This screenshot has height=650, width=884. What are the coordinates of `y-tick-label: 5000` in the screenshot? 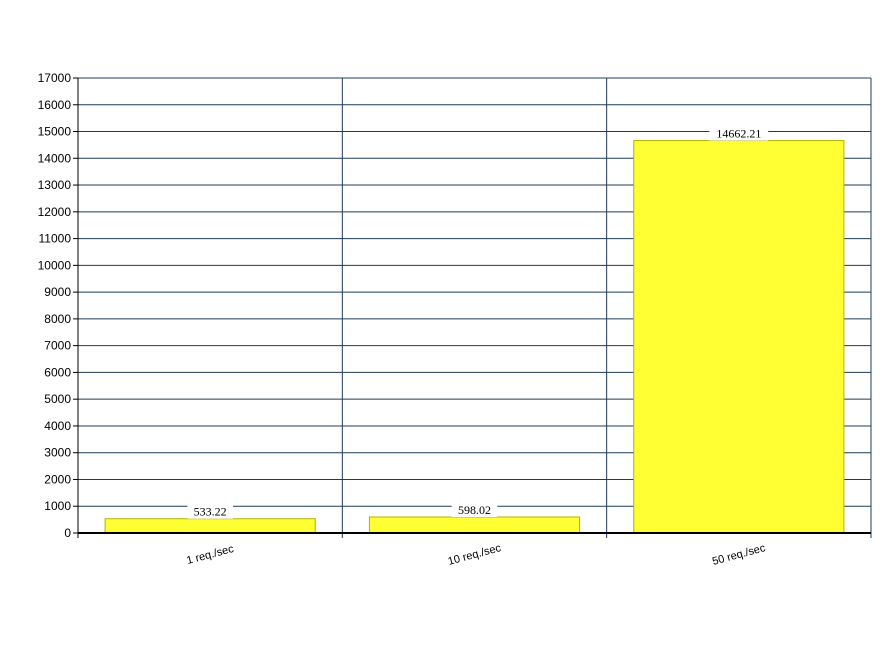 It's located at (57, 399).